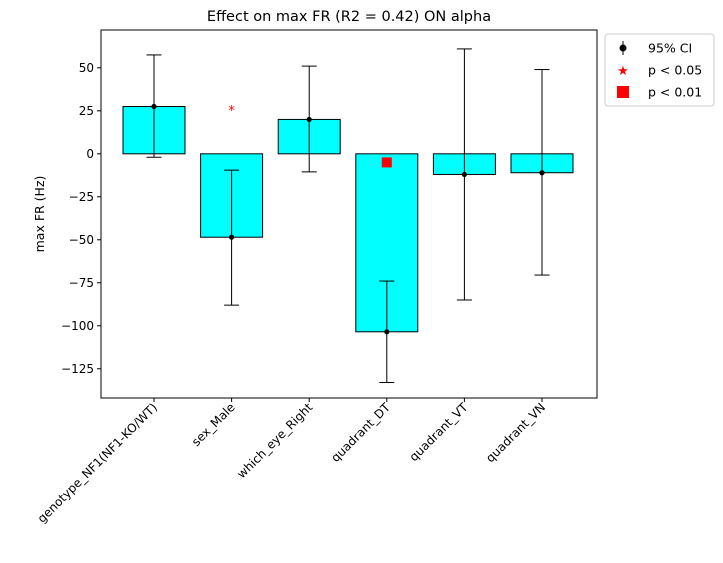 This screenshot has height=563, width=723. What do you see at coordinates (274, 440) in the screenshot?
I see `x-tick-label: which_eye_Right` at bounding box center [274, 440].